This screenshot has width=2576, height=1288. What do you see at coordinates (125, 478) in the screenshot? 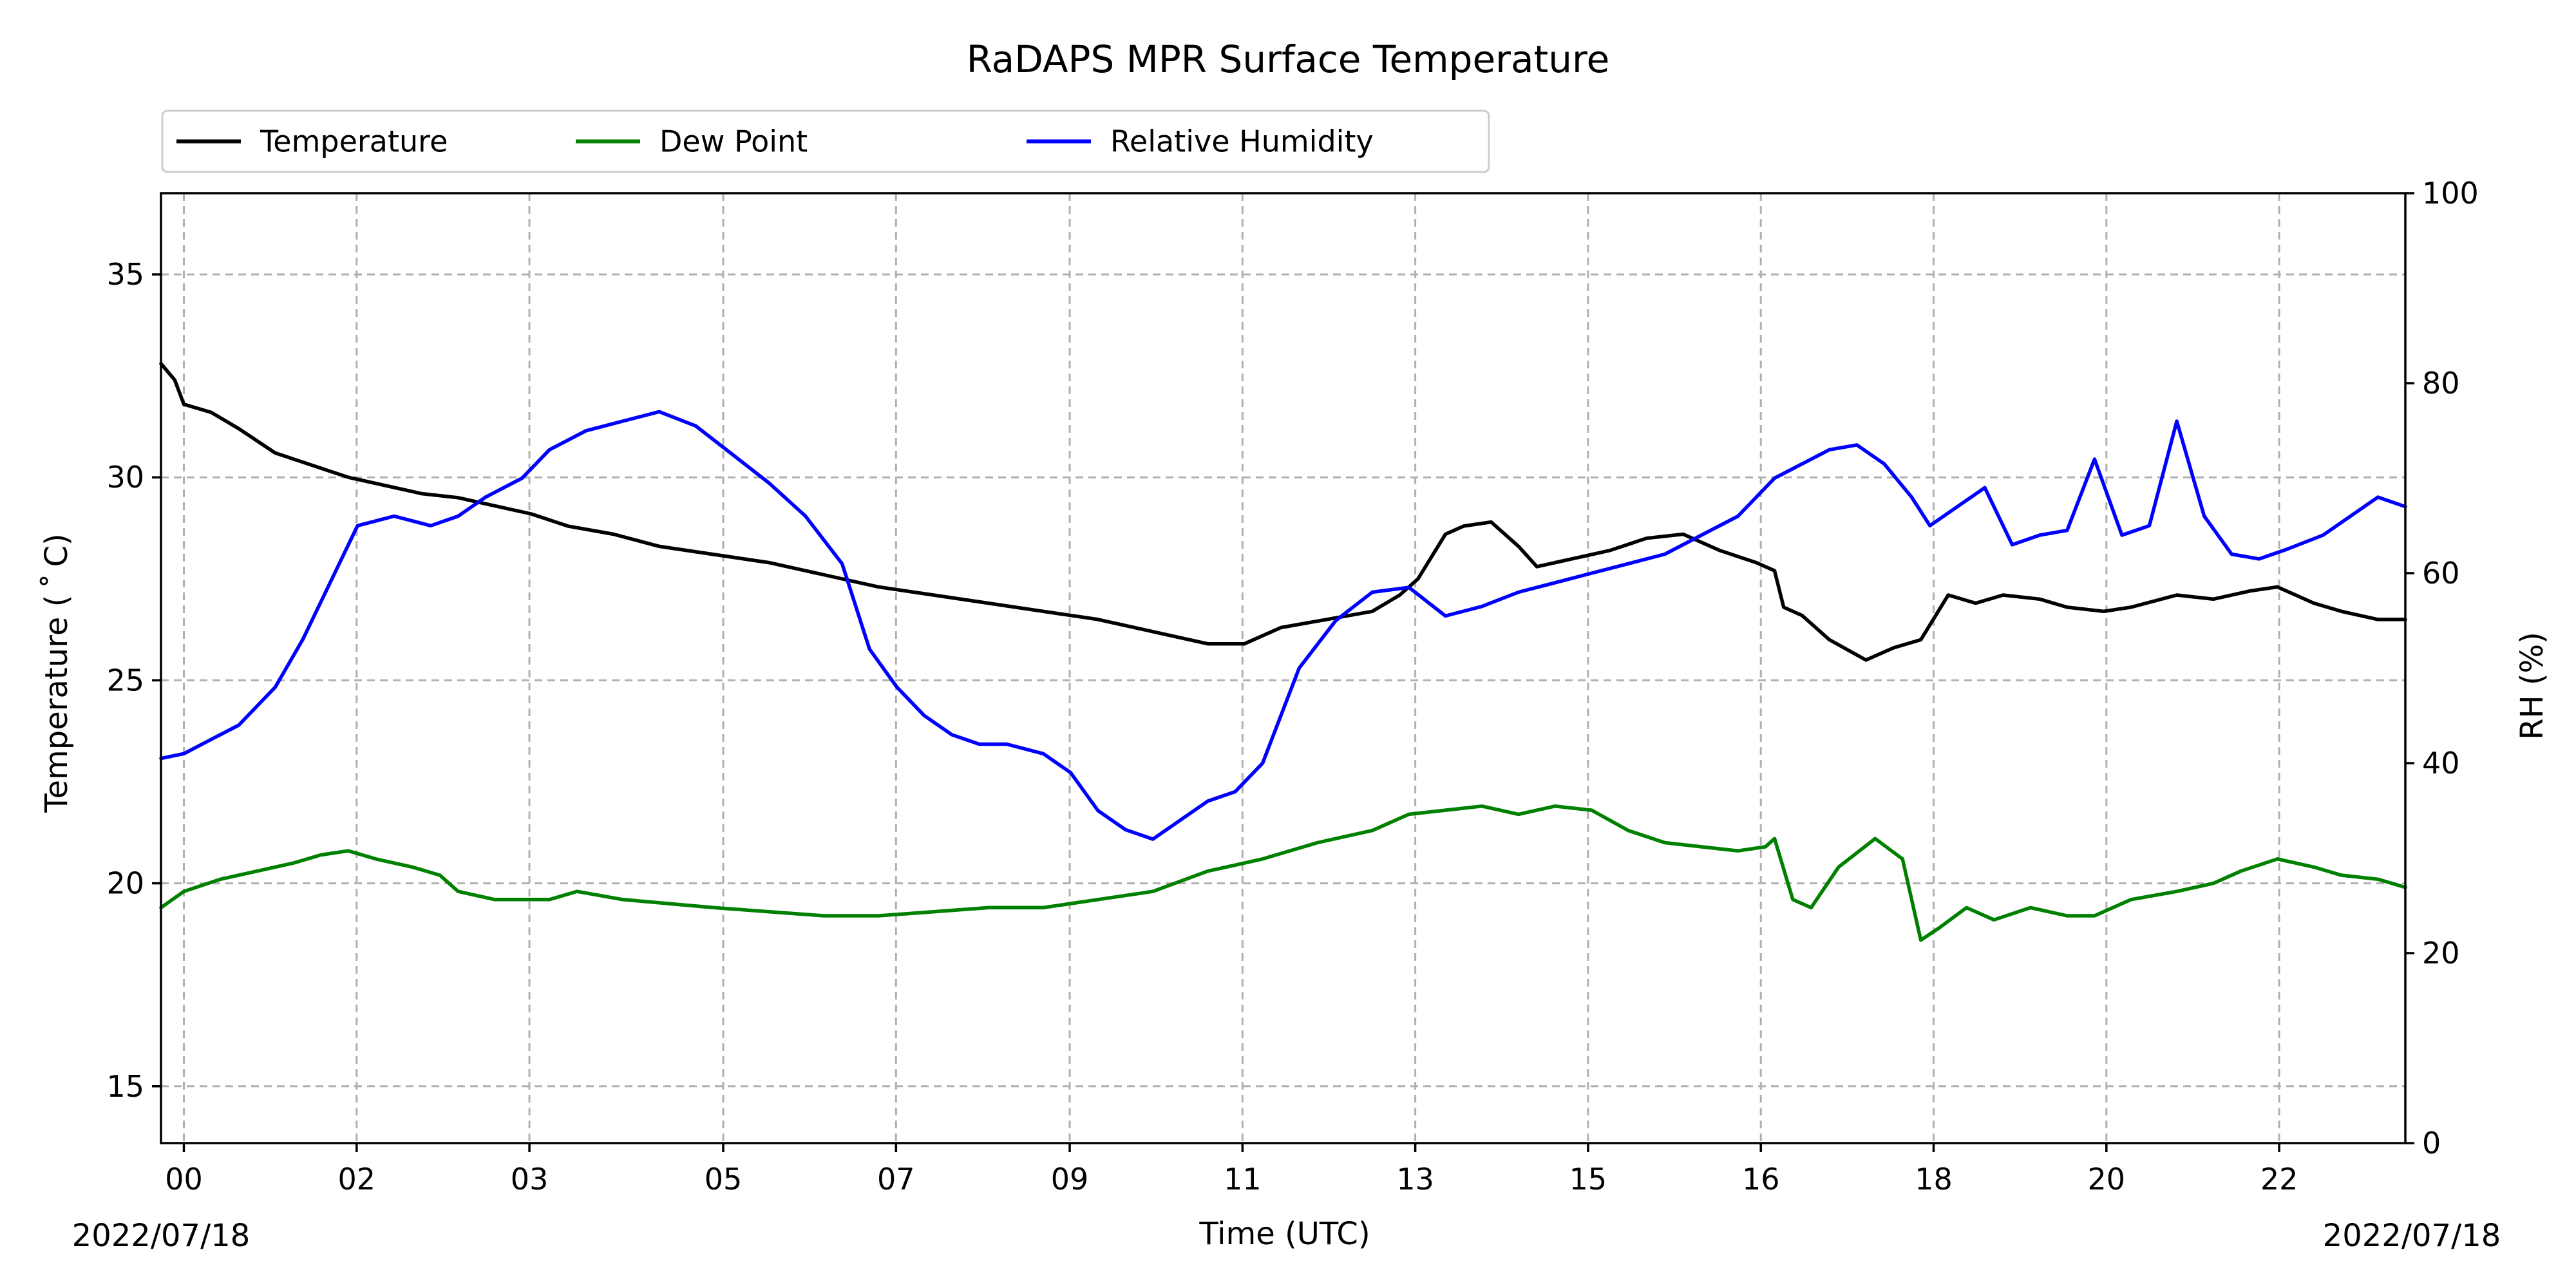
I see `y-left-tick-label: 30` at bounding box center [125, 478].